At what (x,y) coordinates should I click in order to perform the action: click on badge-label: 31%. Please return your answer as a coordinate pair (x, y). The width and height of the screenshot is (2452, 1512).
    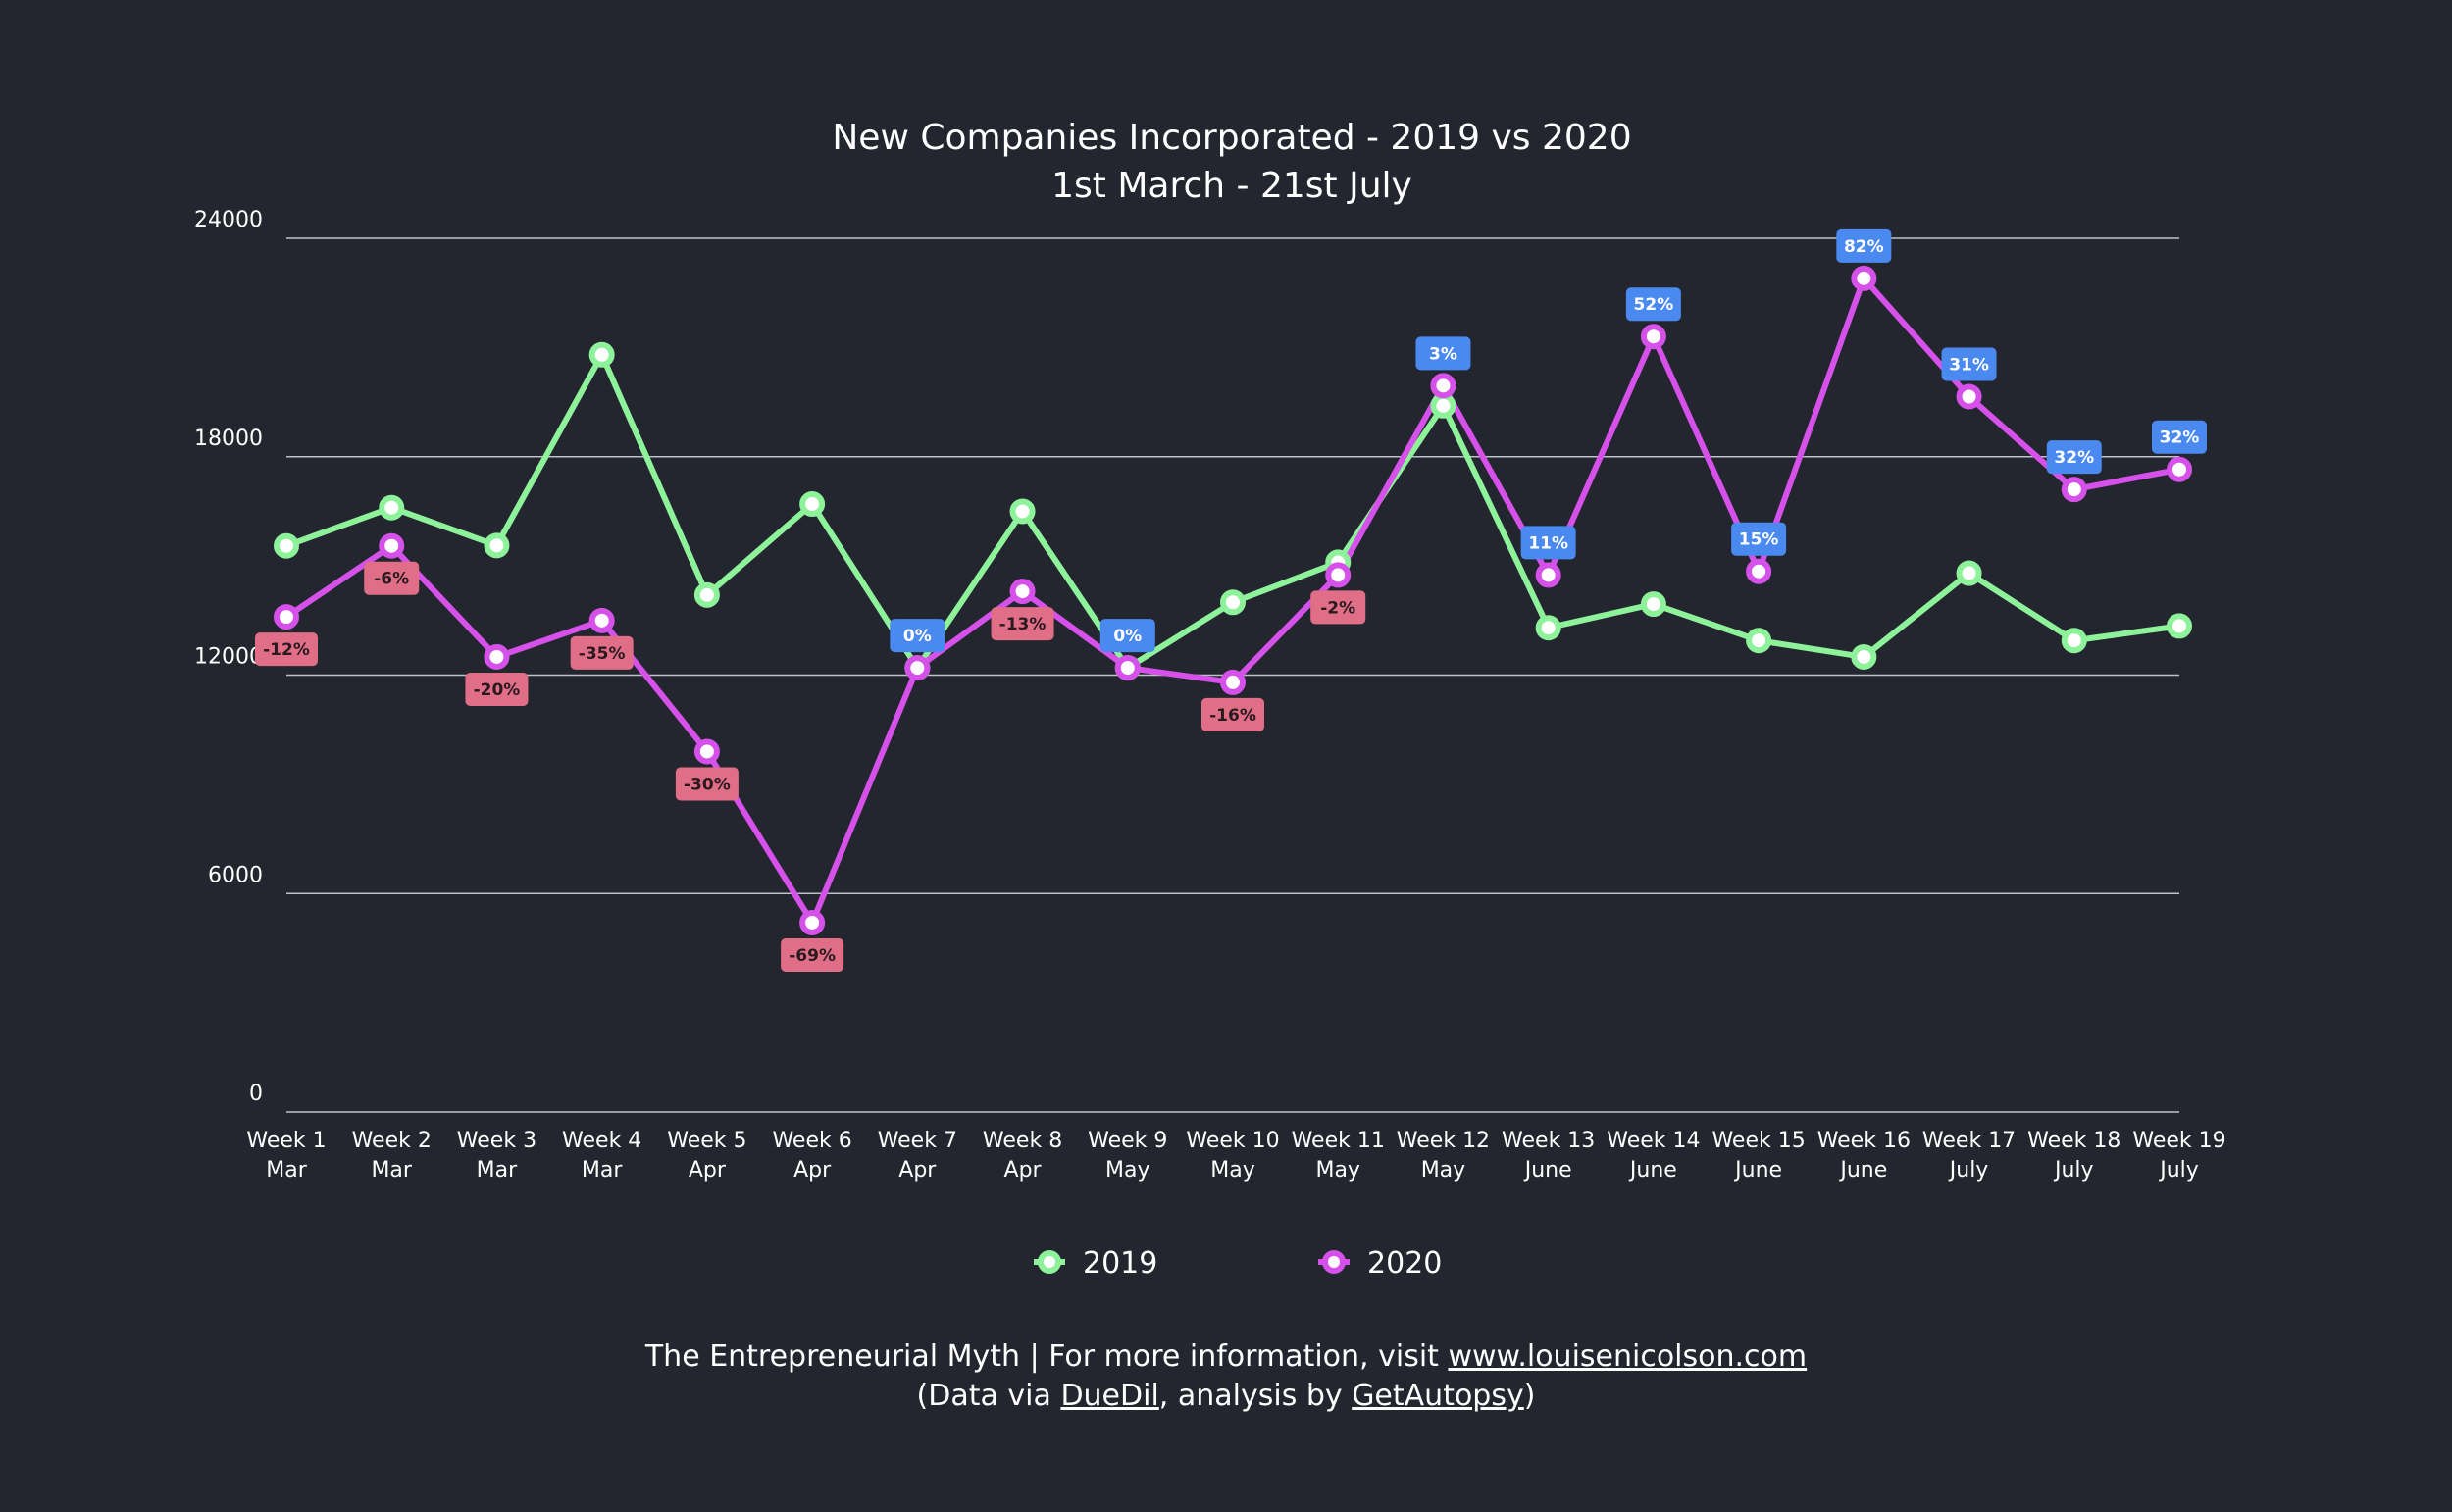
    Looking at the image, I should click on (1969, 365).